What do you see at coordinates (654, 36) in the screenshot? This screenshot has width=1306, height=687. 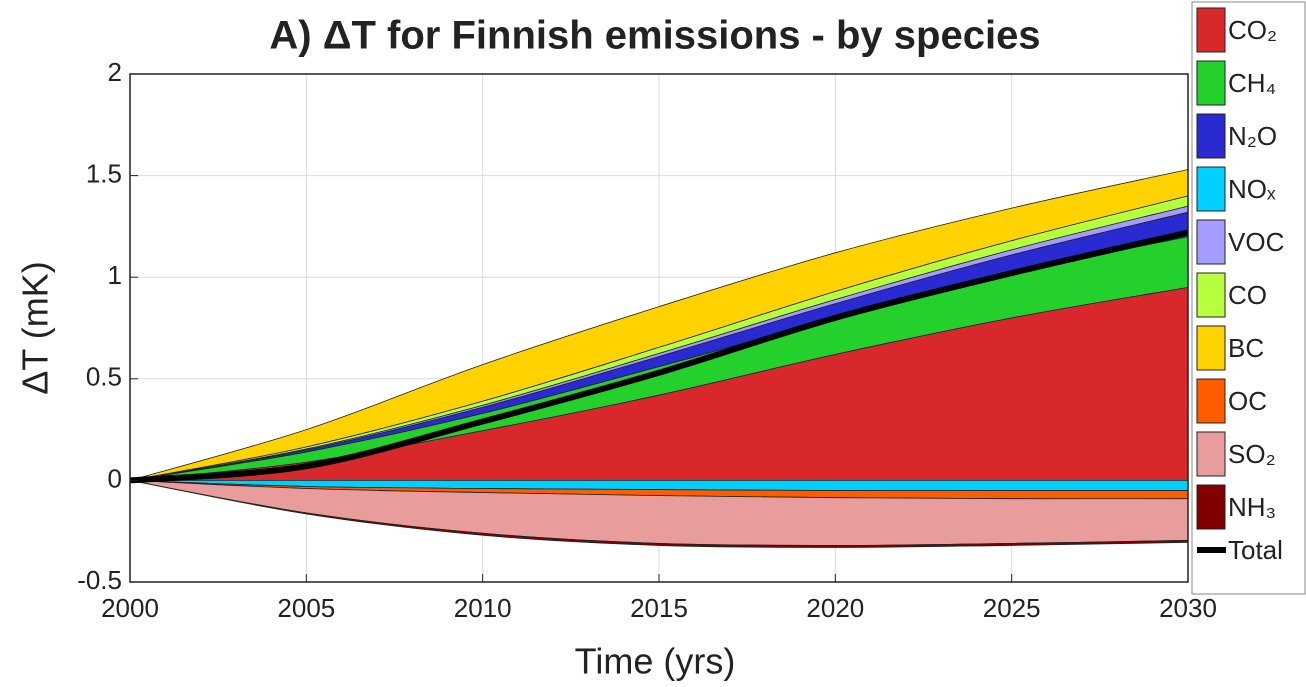 I see `chart-title: A) ΔT for Finnish emissions - by species` at bounding box center [654, 36].